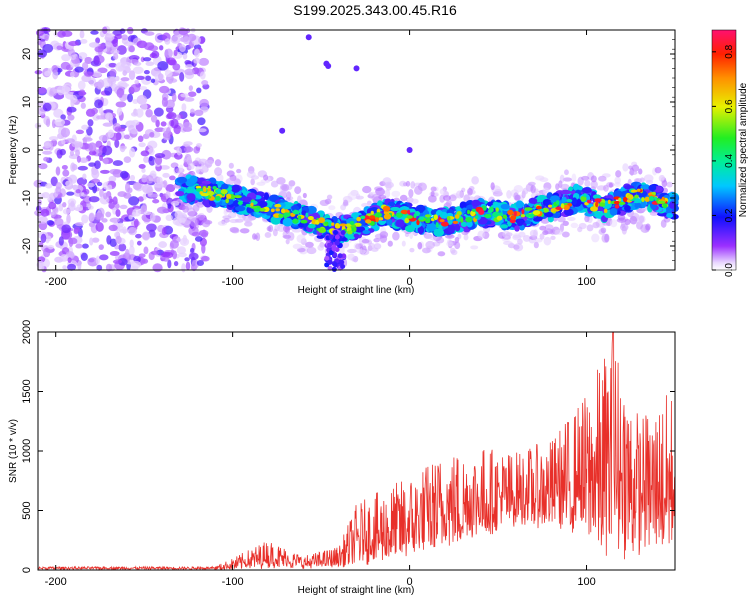  What do you see at coordinates (356, 290) in the screenshot?
I see `heatmap-x-label: Height of straight line (km)` at bounding box center [356, 290].